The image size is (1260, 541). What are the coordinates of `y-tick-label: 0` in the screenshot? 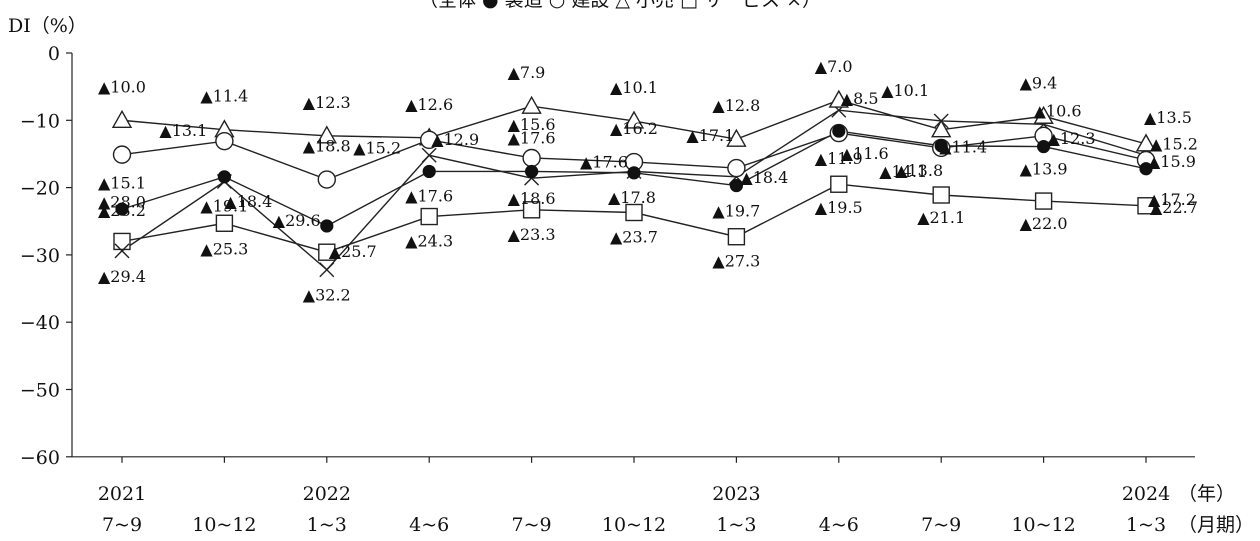 It's located at (54, 54).